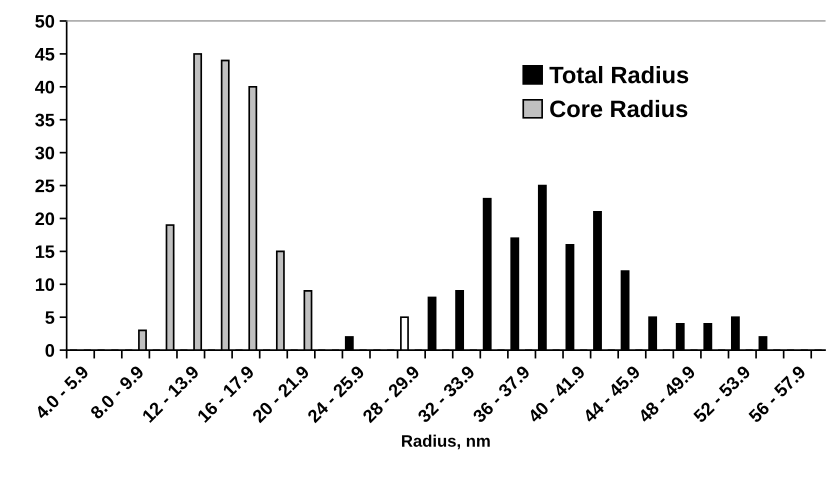 The width and height of the screenshot is (827, 477). What do you see at coordinates (45, 285) in the screenshot?
I see `y-tick-label: 10` at bounding box center [45, 285].